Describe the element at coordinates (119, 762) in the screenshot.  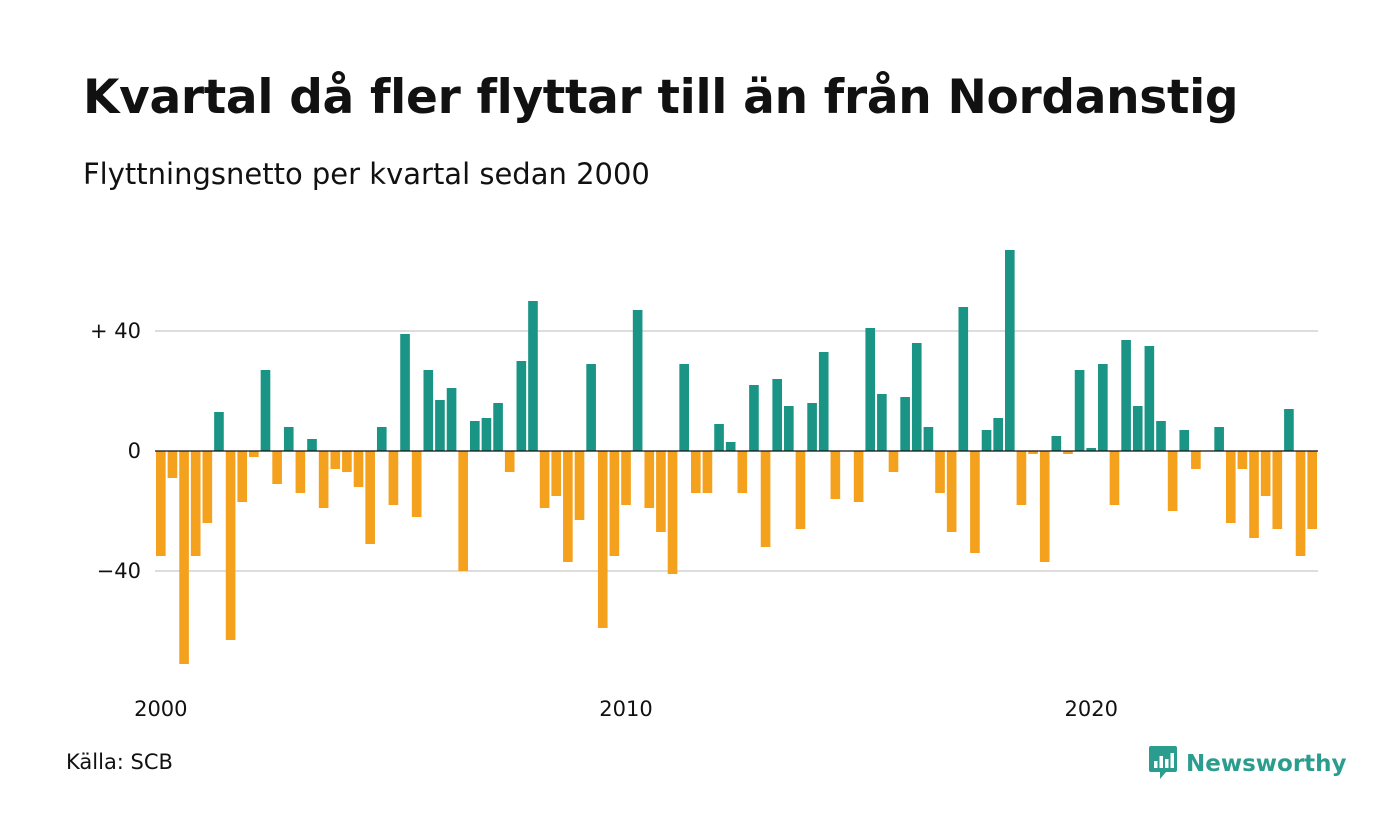
I see `source-note: Källa: SCB` at that location.